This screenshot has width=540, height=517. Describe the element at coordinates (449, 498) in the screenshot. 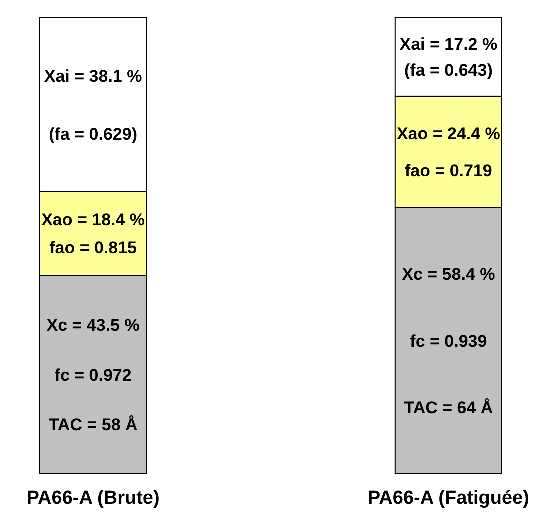

I see `x-tick-label: PA66-A (Fatiguée)` at that location.